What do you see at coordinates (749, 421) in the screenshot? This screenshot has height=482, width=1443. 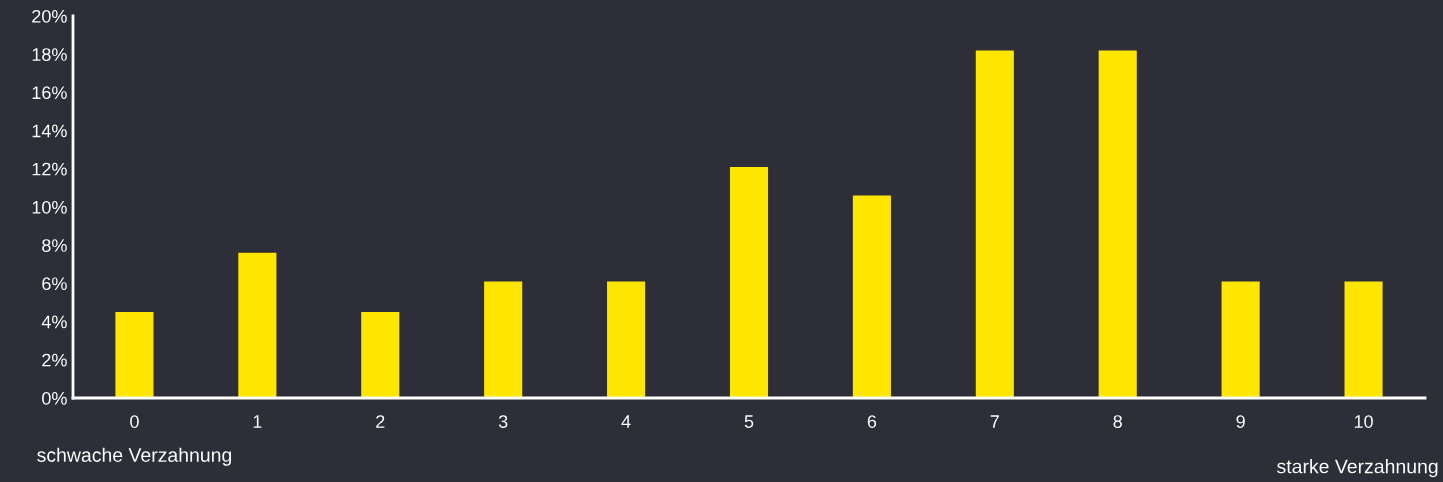 I see `x-tick-label: 5` at bounding box center [749, 421].